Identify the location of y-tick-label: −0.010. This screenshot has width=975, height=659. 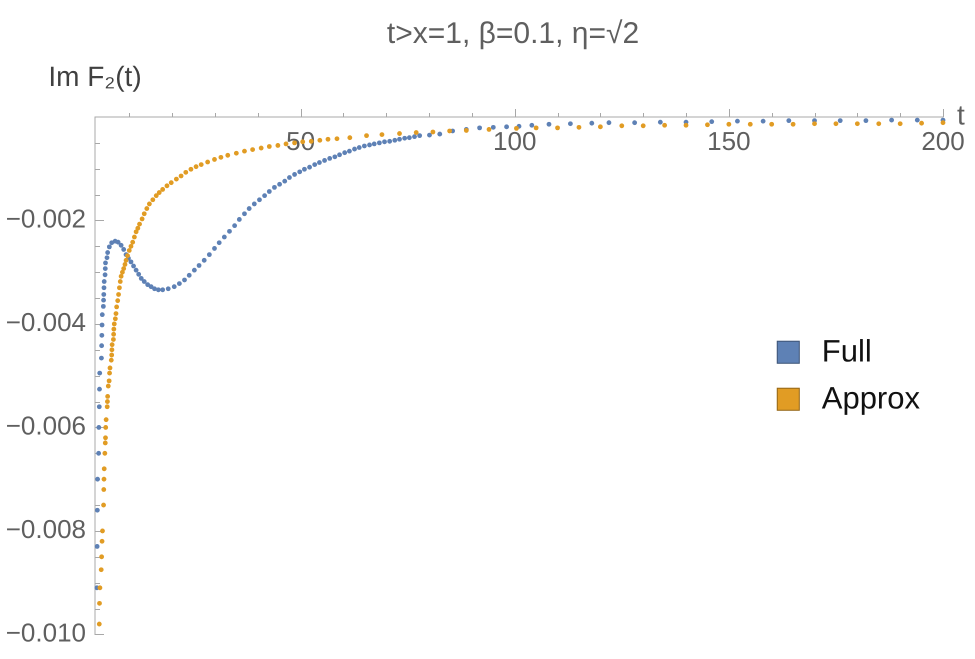
(46, 633).